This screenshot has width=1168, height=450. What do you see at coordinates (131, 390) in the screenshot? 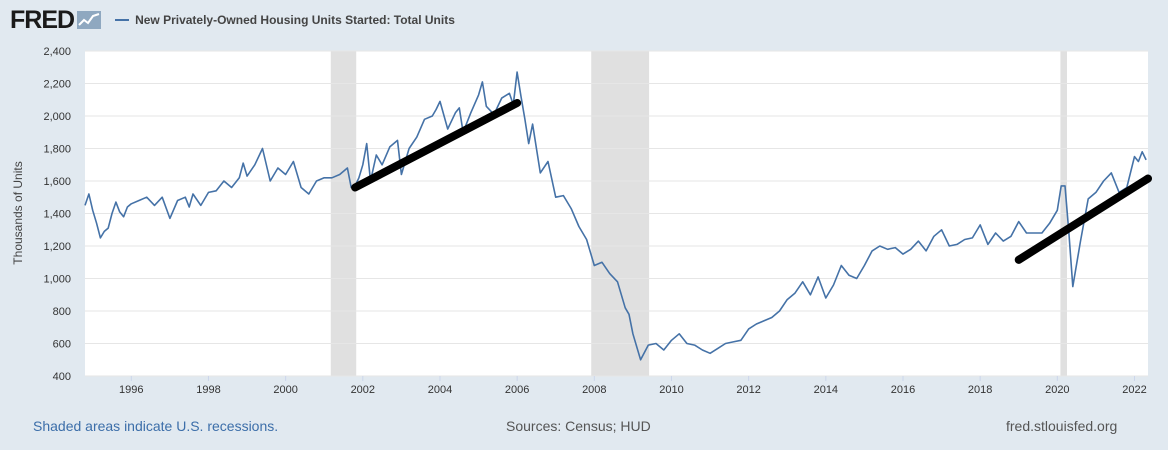
I see `x-tick-label: 1996` at bounding box center [131, 390].